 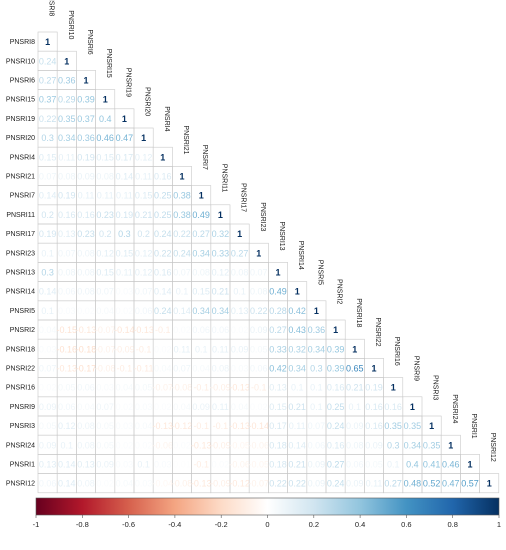 What do you see at coordinates (86, 369) in the screenshot?
I see `correlation-value: -0.17` at bounding box center [86, 369].